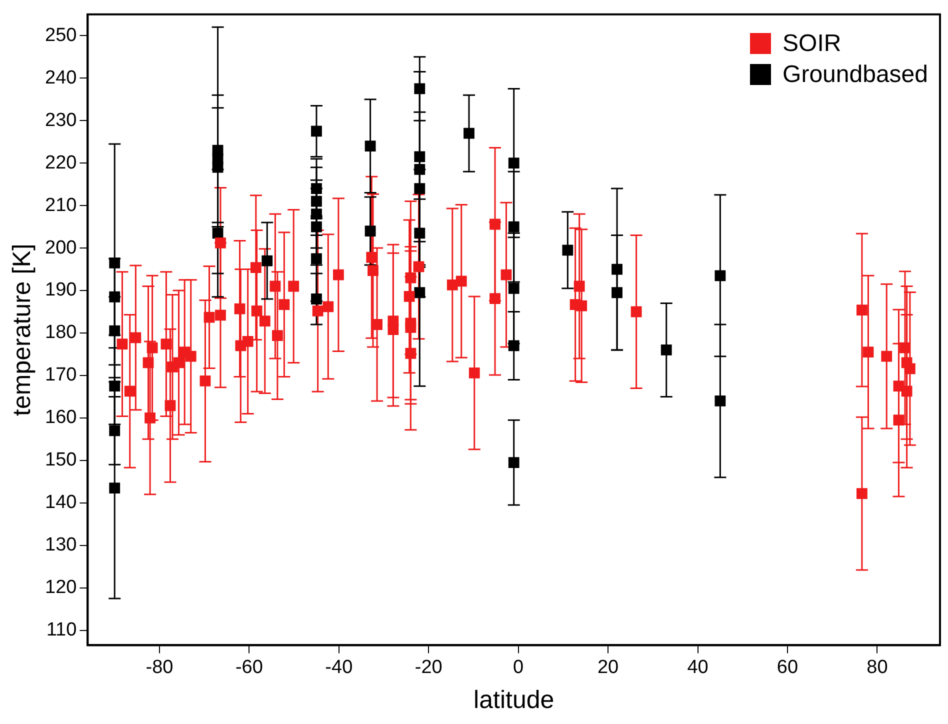  Describe the element at coordinates (812, 44) in the screenshot. I see `legend-label: SOIR` at that location.